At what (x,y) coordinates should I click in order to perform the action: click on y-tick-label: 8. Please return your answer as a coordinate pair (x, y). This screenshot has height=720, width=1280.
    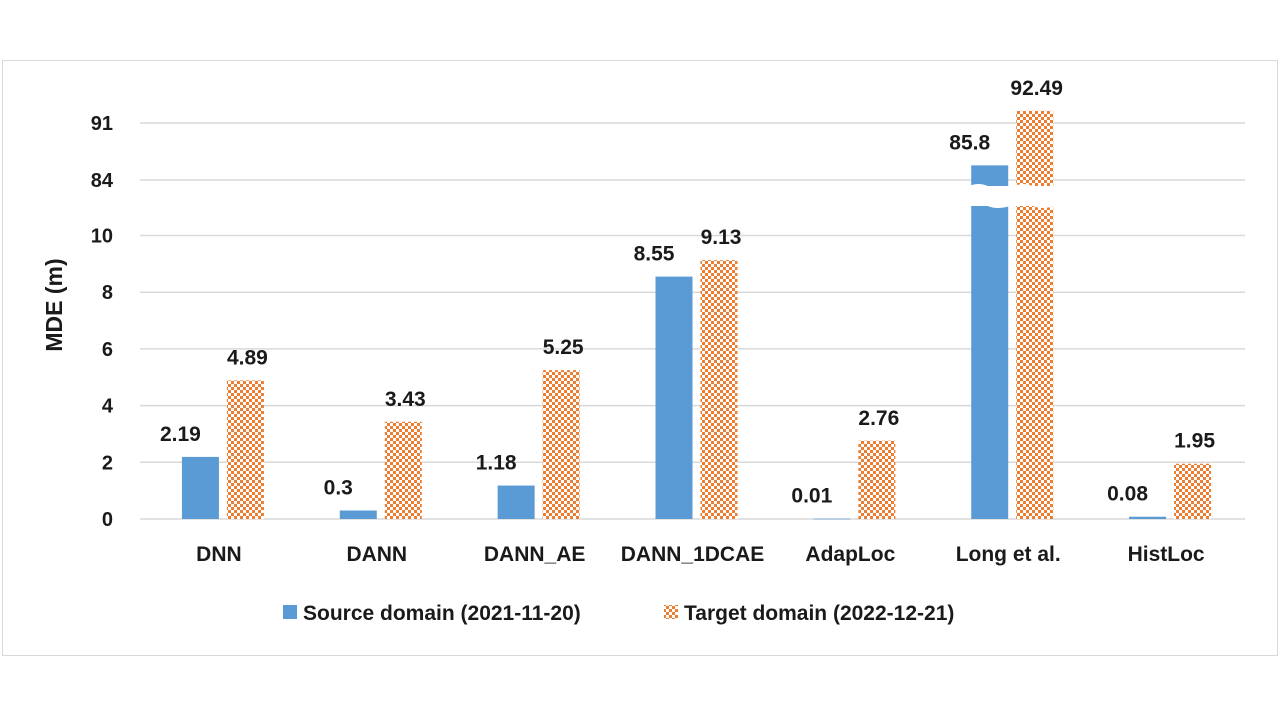
    Looking at the image, I should click on (107, 293).